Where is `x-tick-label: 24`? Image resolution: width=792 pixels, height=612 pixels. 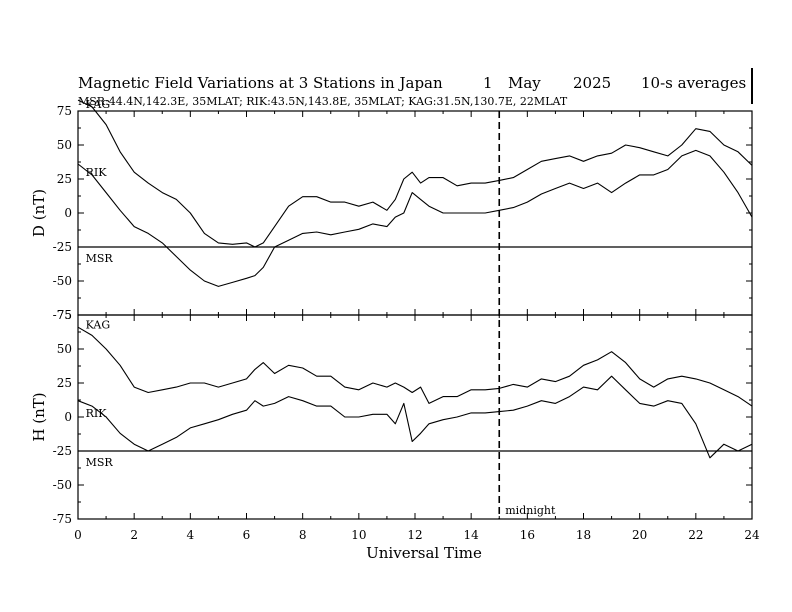
x-tick-label: 24 is located at coordinates (752, 535).